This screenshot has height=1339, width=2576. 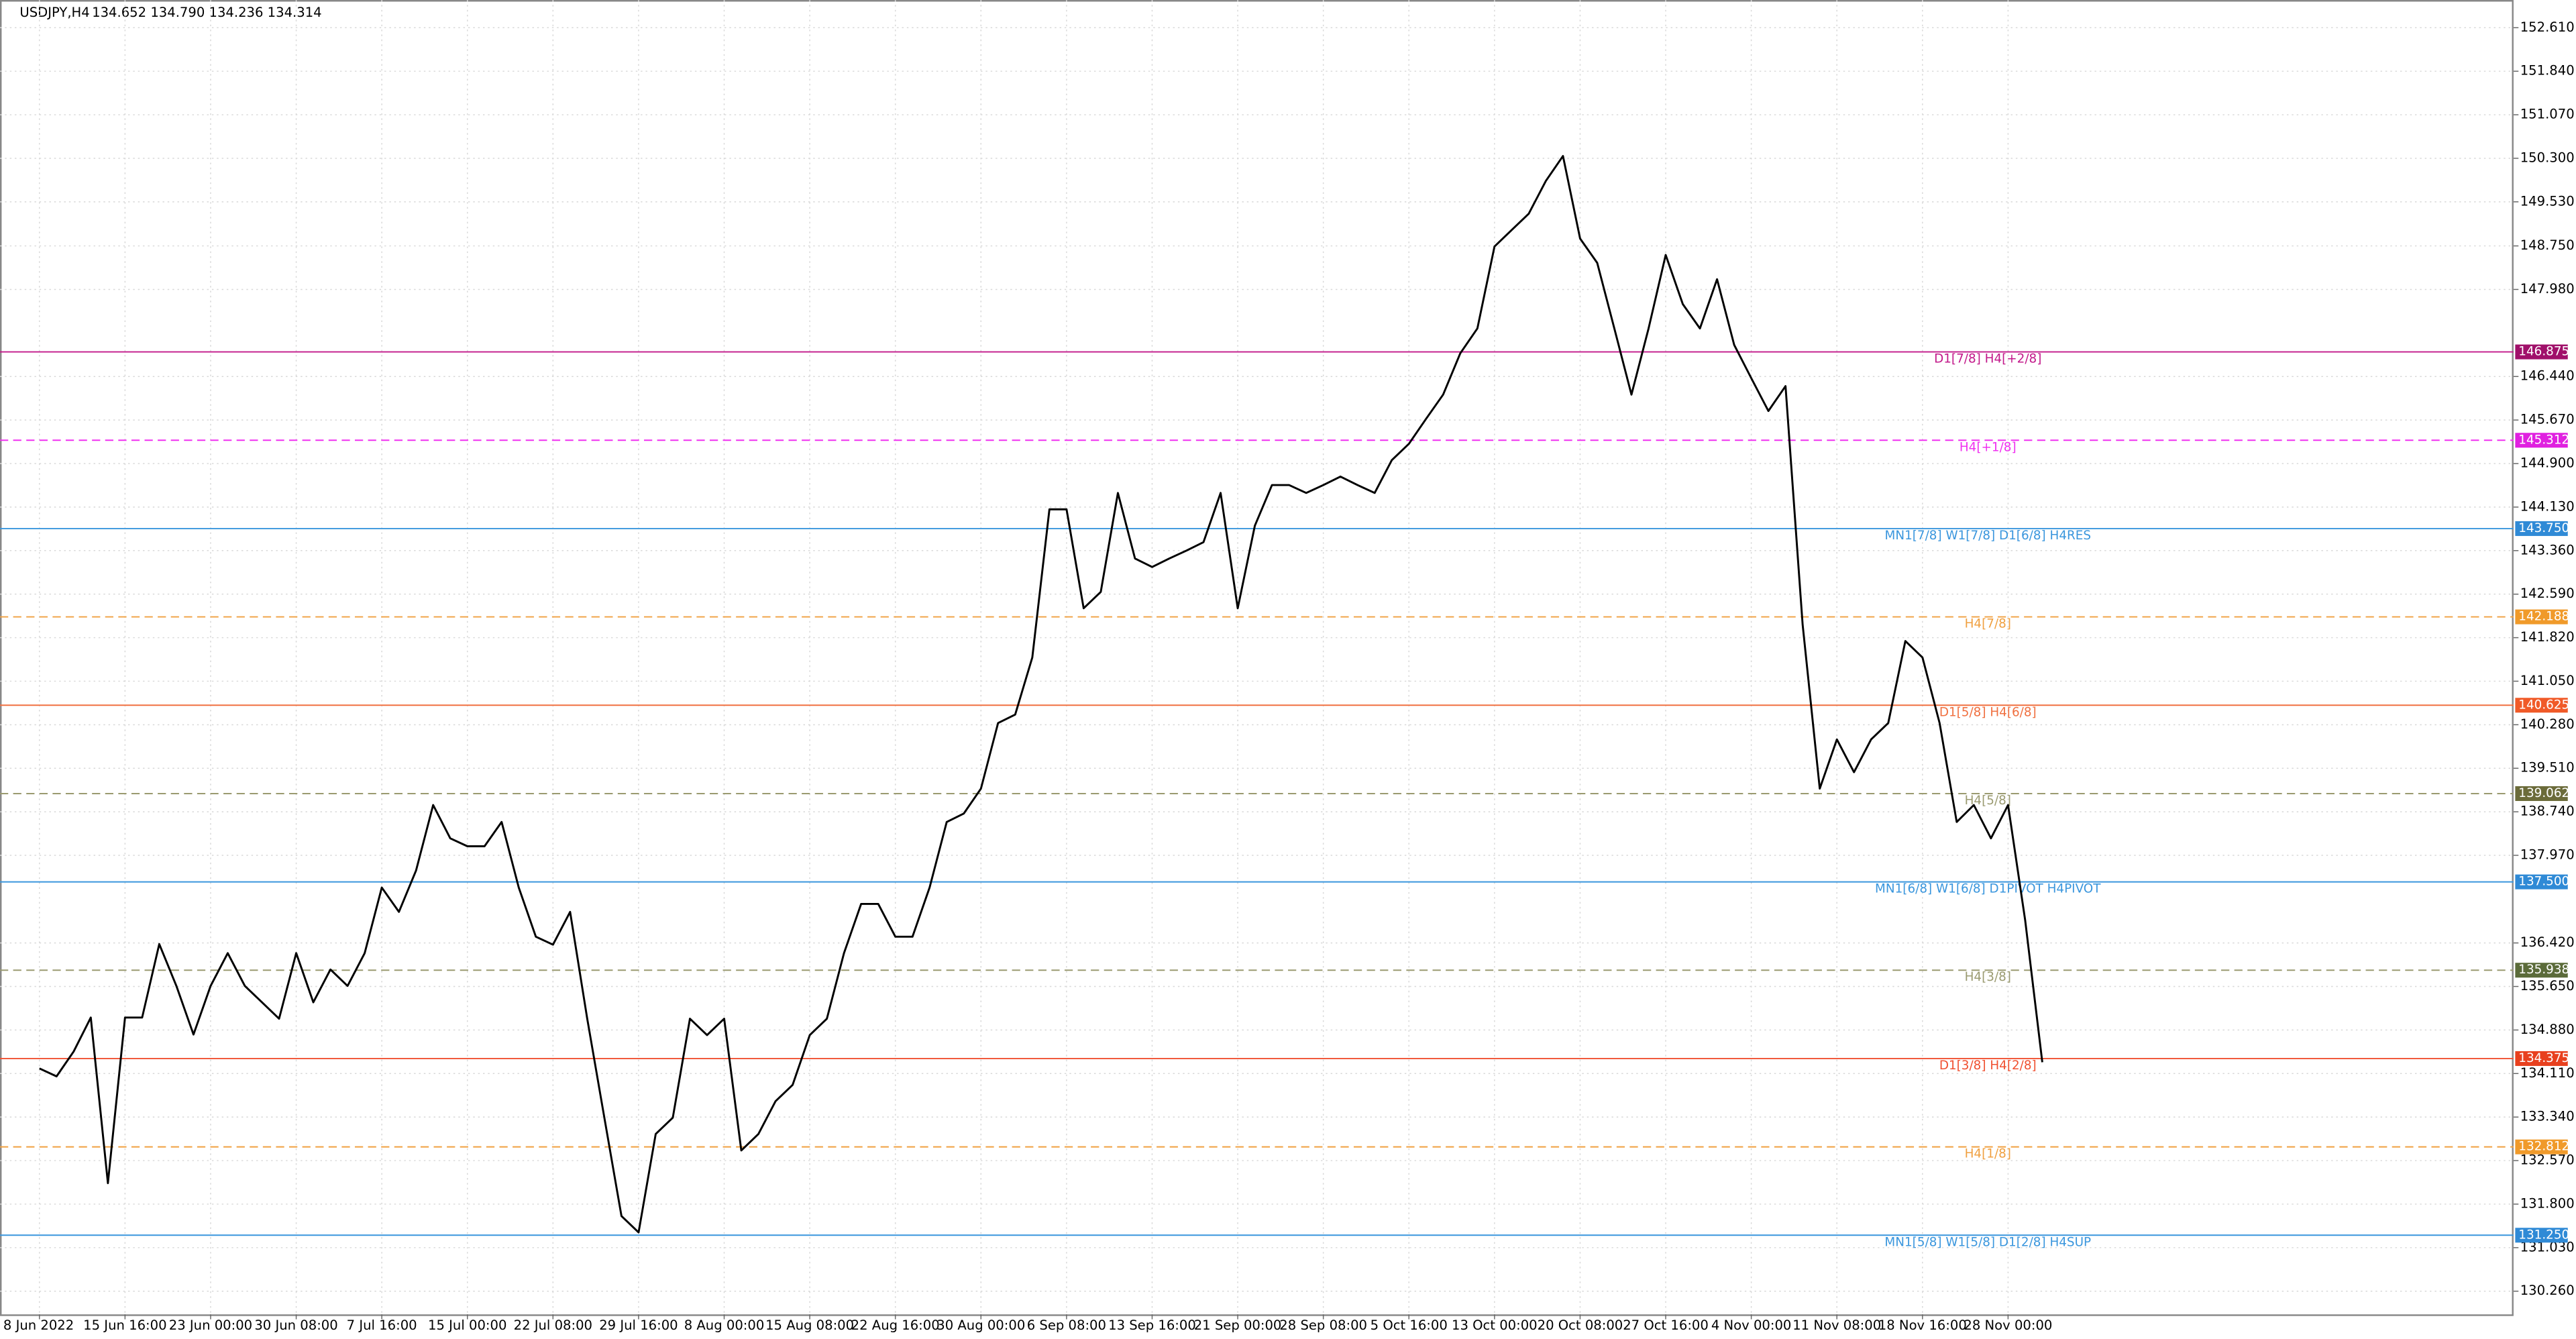 What do you see at coordinates (1988, 536) in the screenshot?
I see `level-label: MN1[7/8] W1[7/8] D1[6/8] H4RES` at bounding box center [1988, 536].